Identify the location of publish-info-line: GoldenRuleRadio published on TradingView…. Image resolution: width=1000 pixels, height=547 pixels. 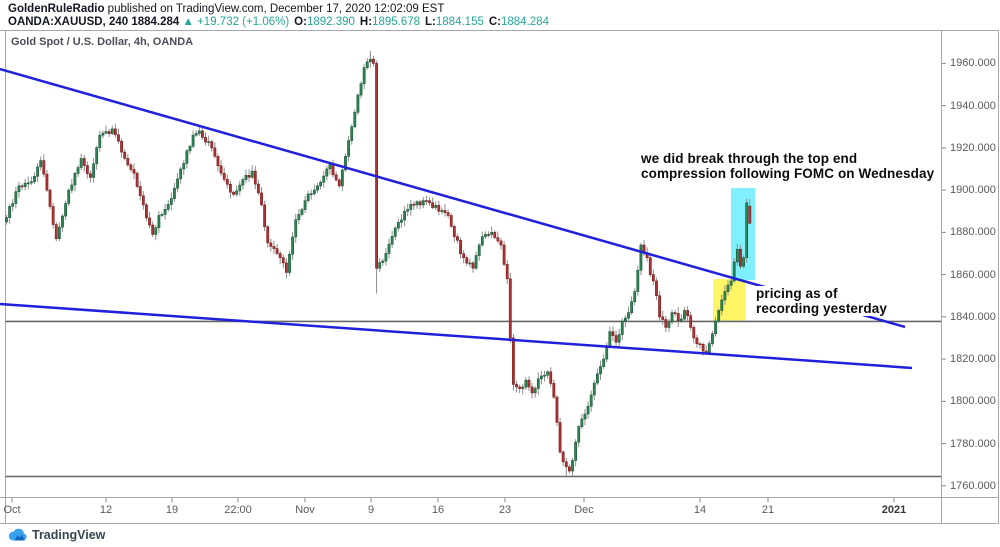
(226, 9).